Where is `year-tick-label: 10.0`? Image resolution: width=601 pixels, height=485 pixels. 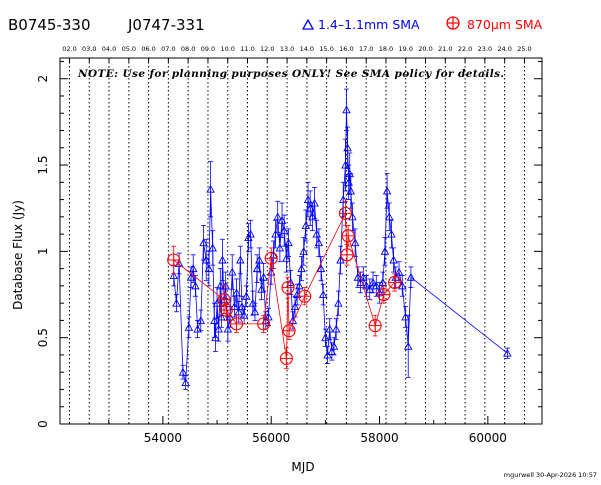
year-tick-label: 10.0 is located at coordinates (227, 49).